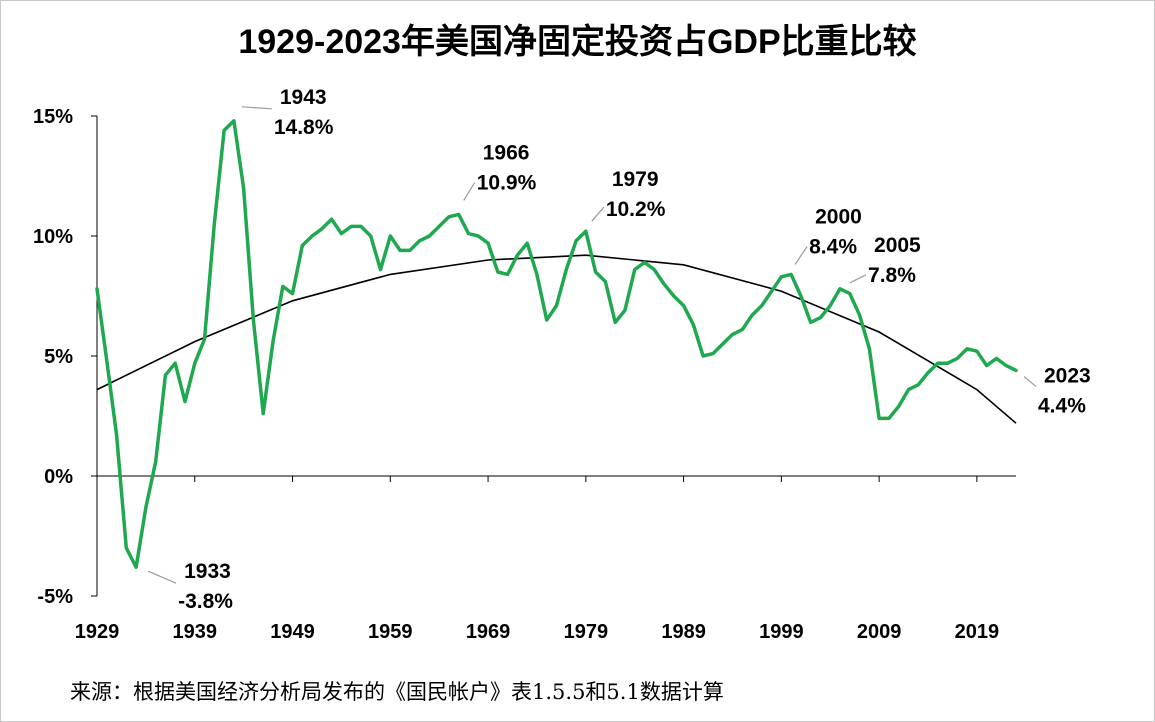 The height and width of the screenshot is (722, 1155). Describe the element at coordinates (683, 632) in the screenshot. I see `x-tick-label: 1989` at that location.